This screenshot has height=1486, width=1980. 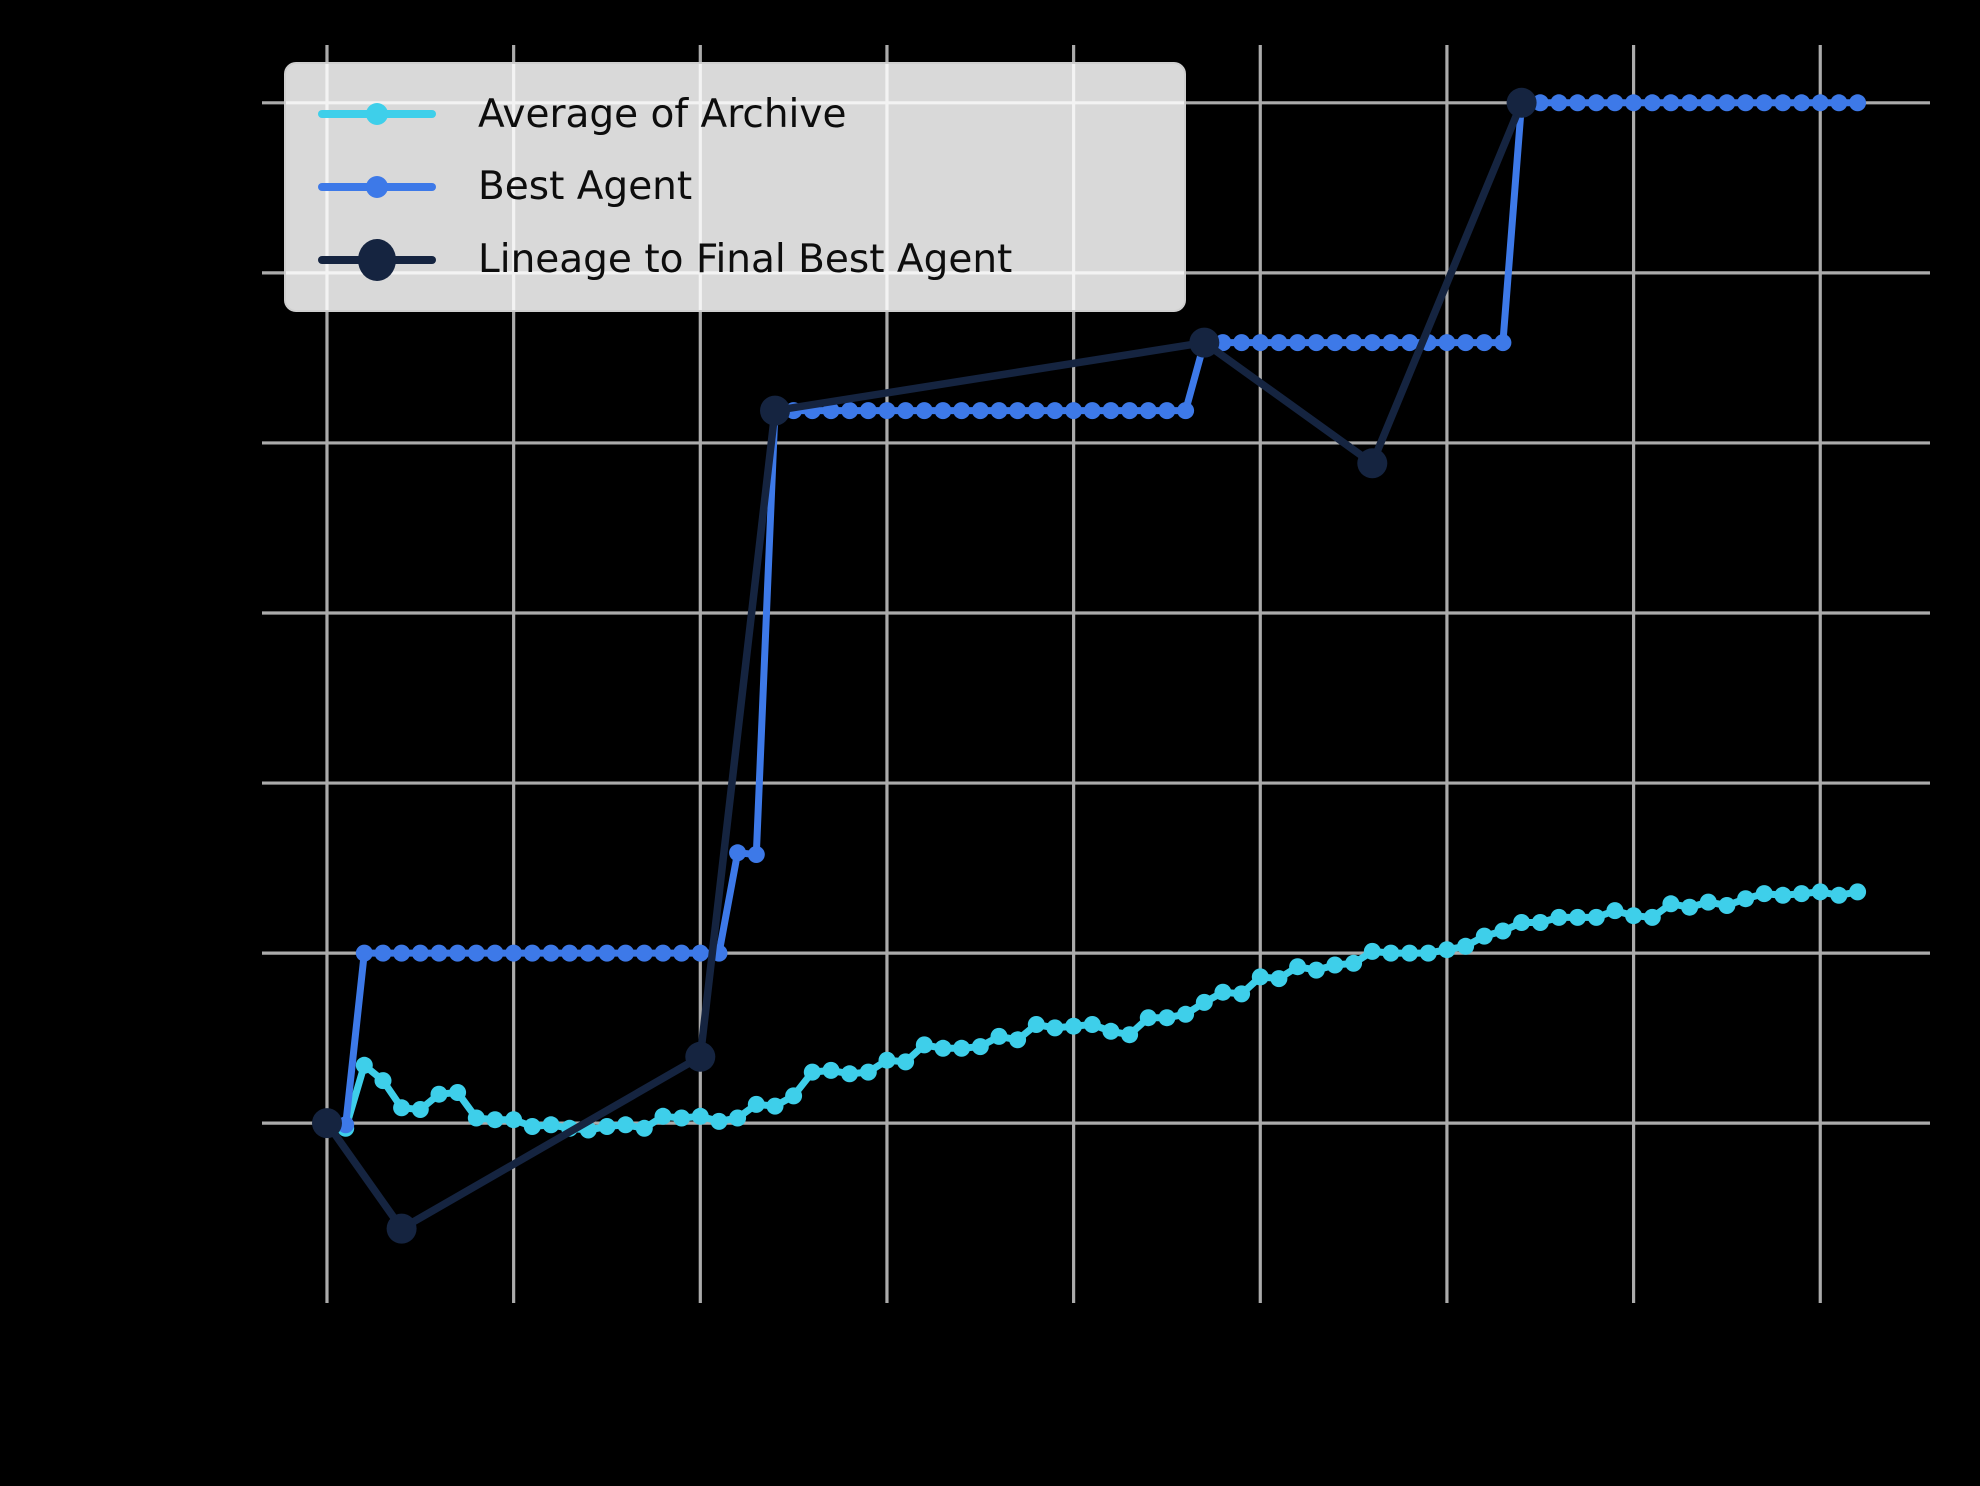 What do you see at coordinates (745, 260) in the screenshot?
I see `legend-label: Lineage to Final Best Agent` at bounding box center [745, 260].